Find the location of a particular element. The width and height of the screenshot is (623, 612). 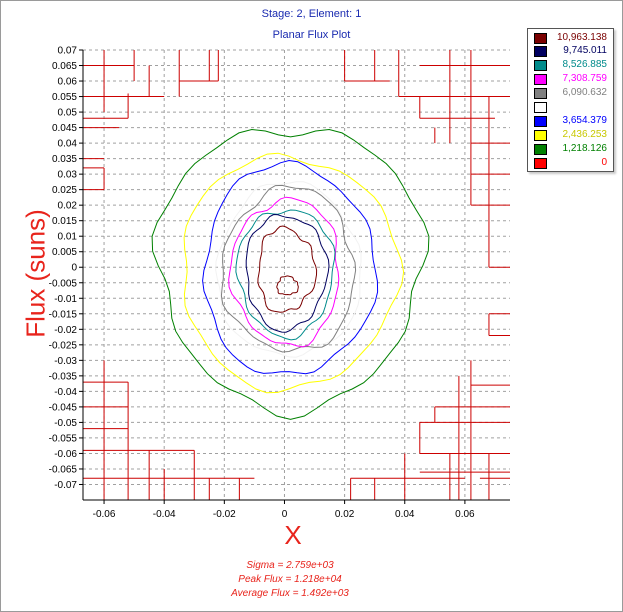

y-tick-label: 0.025 is located at coordinates (64, 190).